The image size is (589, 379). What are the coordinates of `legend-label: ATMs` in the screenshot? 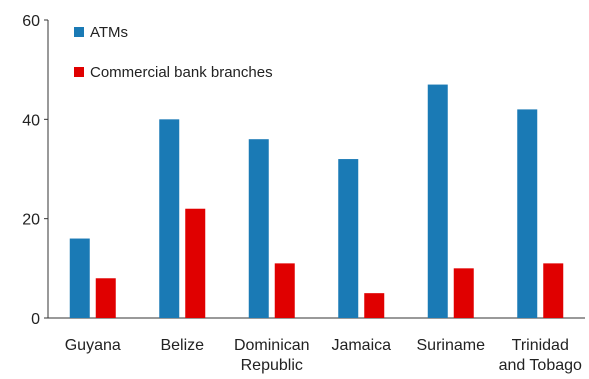 It's located at (109, 32).